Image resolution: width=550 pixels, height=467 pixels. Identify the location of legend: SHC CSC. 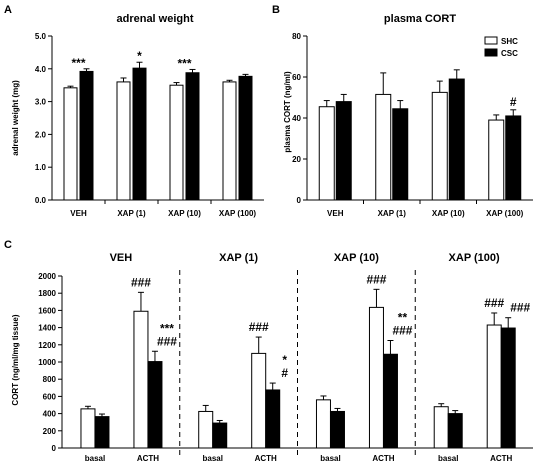
(501, 47).